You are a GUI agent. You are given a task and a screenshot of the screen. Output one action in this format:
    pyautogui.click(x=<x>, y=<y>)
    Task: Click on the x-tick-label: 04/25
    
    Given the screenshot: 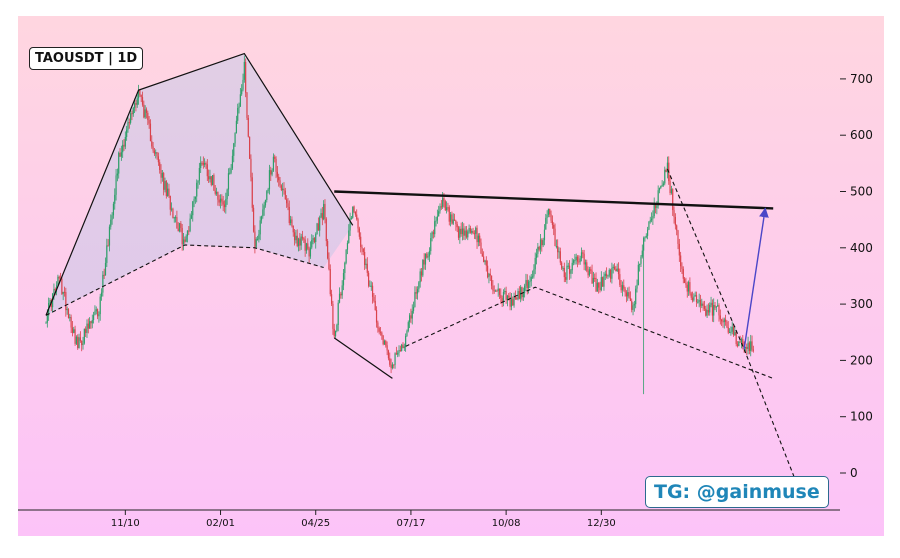 What is the action you would take?
    pyautogui.click(x=315, y=523)
    